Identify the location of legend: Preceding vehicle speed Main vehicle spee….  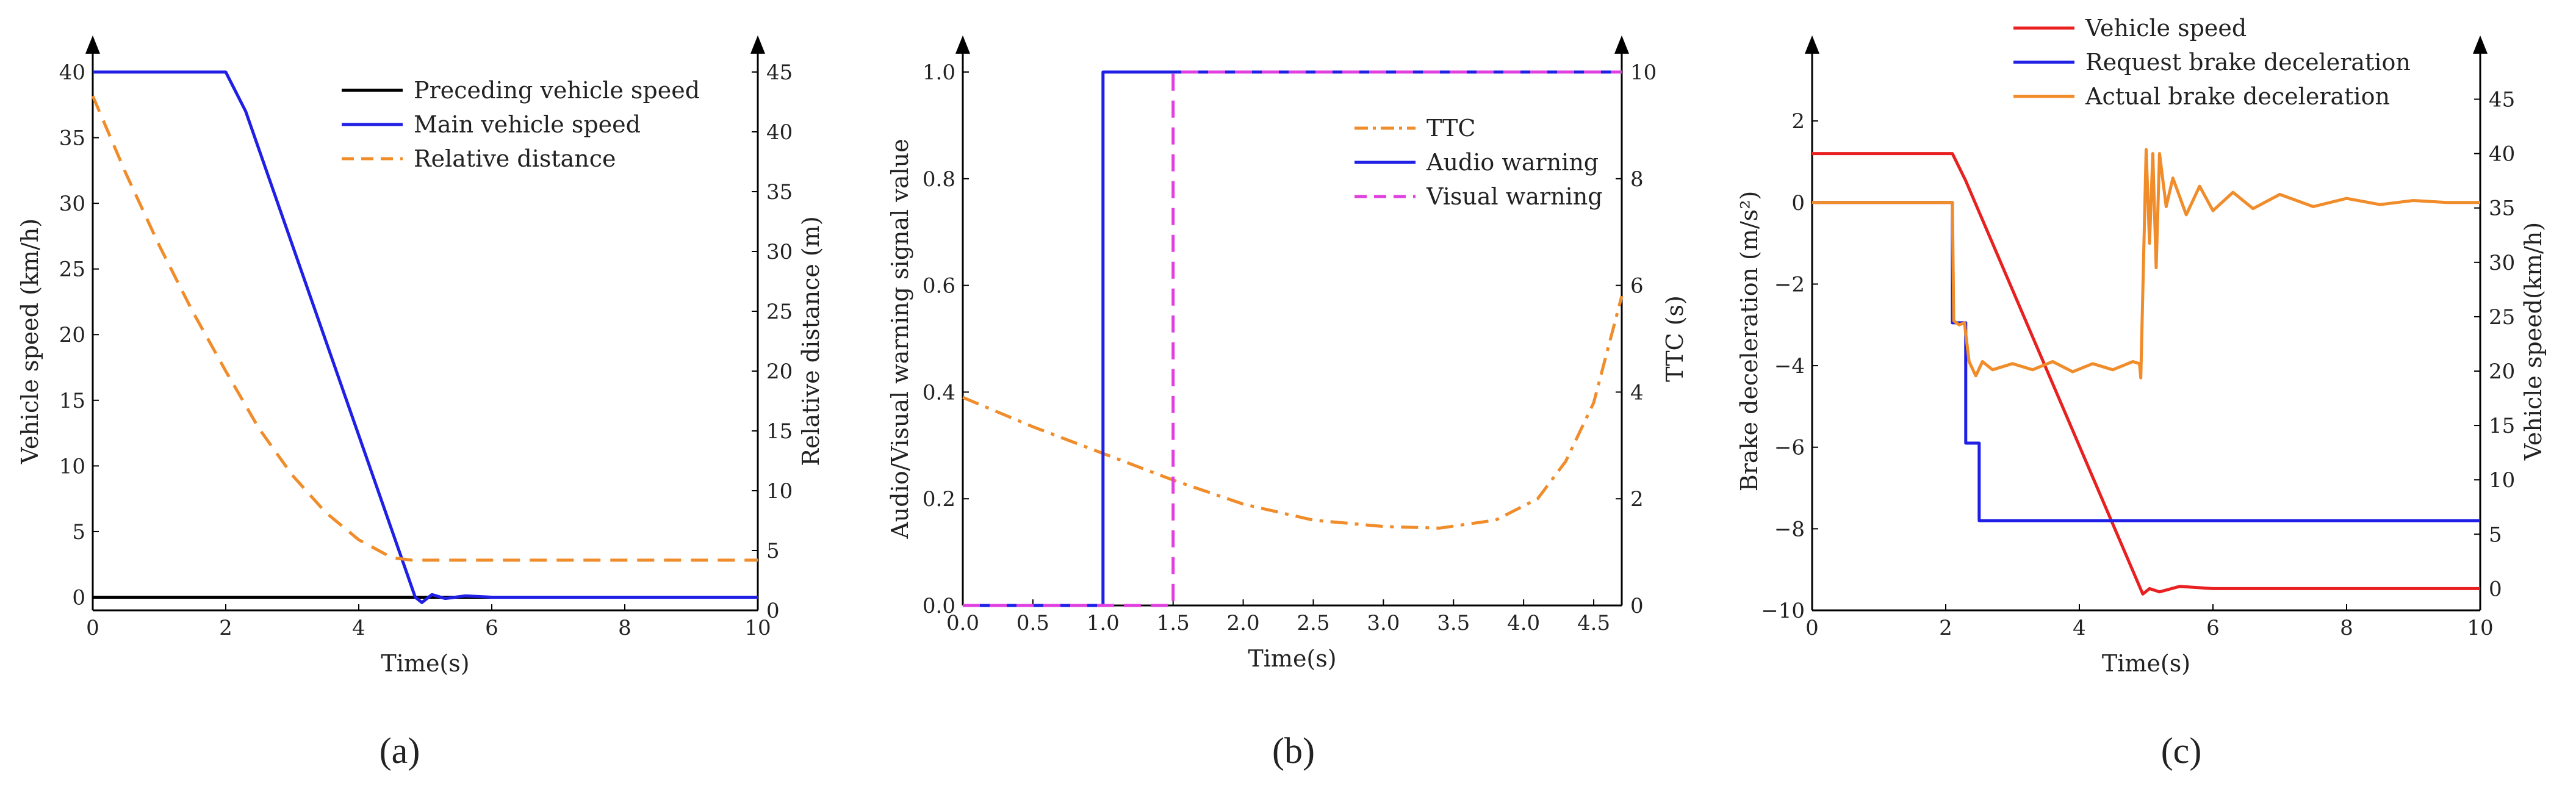
(521, 125).